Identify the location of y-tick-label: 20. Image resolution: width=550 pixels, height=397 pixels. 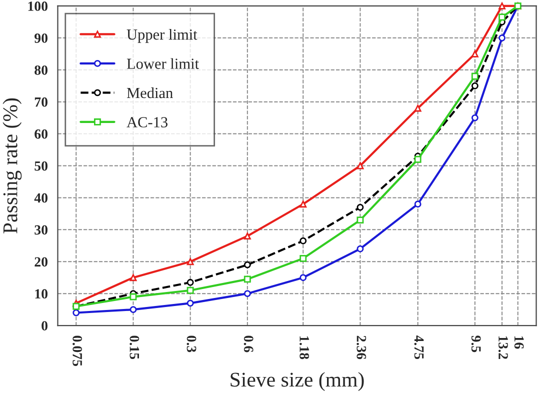
(41, 262).